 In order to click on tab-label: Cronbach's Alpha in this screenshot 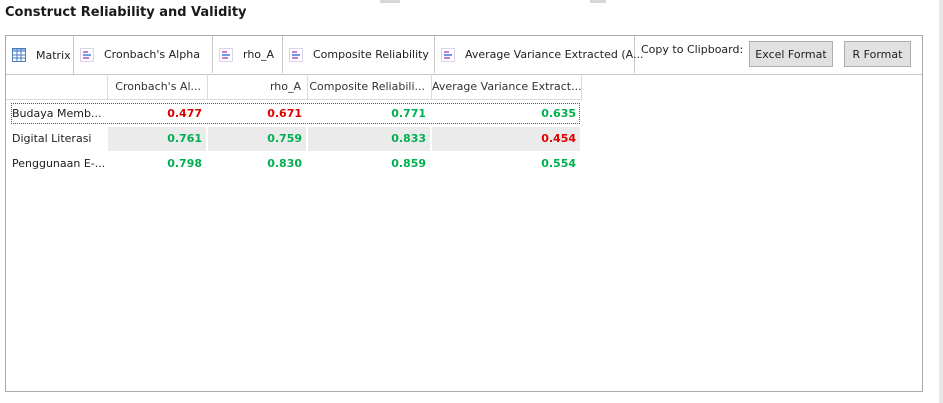, I will do `click(152, 54)`.